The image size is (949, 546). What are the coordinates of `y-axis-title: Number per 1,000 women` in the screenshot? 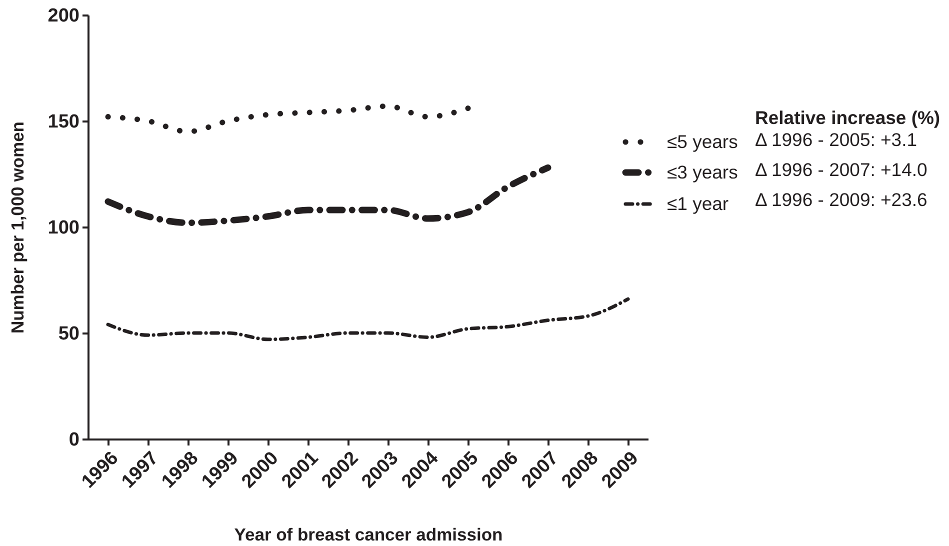 It's located at (18, 227).